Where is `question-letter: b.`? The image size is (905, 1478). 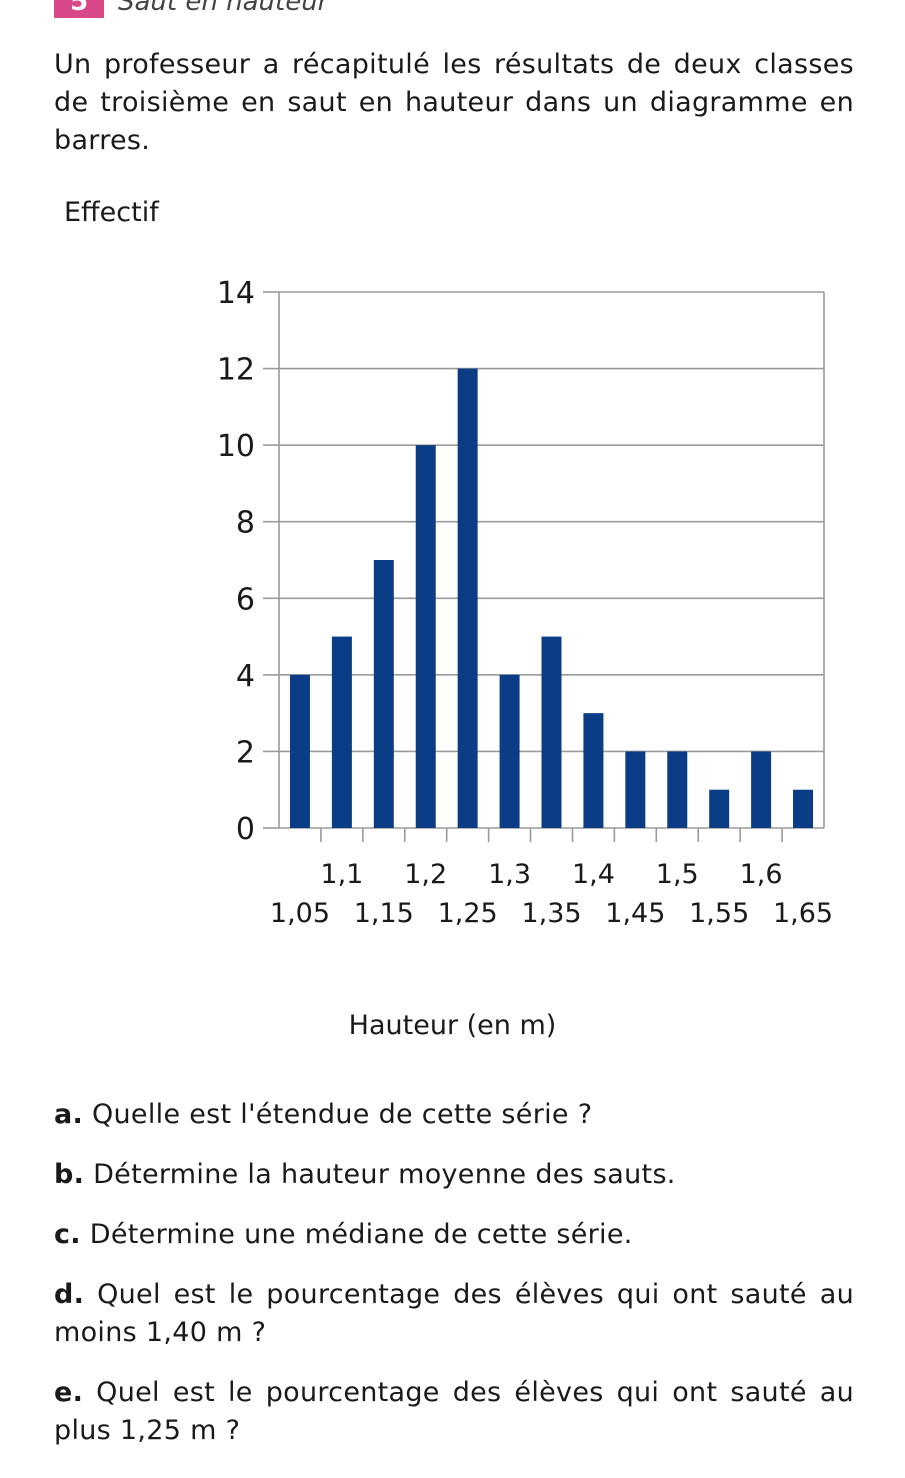 question-letter: b. is located at coordinates (69, 1174).